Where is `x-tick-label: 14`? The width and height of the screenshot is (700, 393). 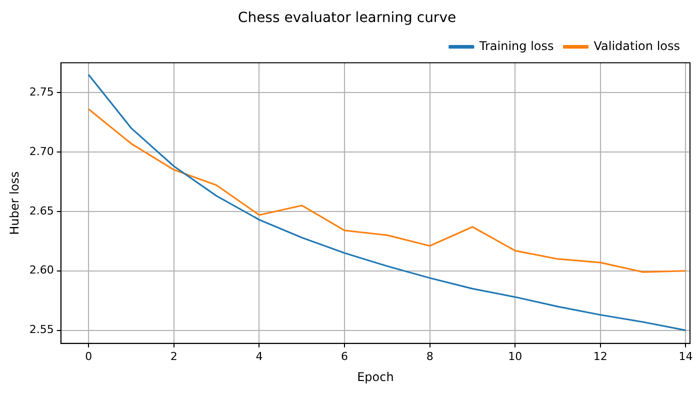
x-tick-label: 14 is located at coordinates (685, 356).